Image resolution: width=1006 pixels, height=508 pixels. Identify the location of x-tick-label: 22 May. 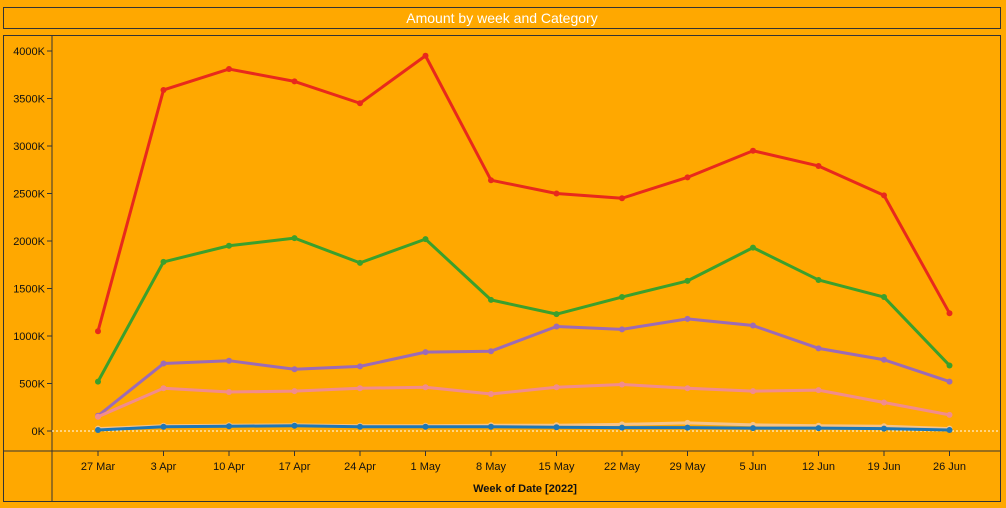
(622, 467).